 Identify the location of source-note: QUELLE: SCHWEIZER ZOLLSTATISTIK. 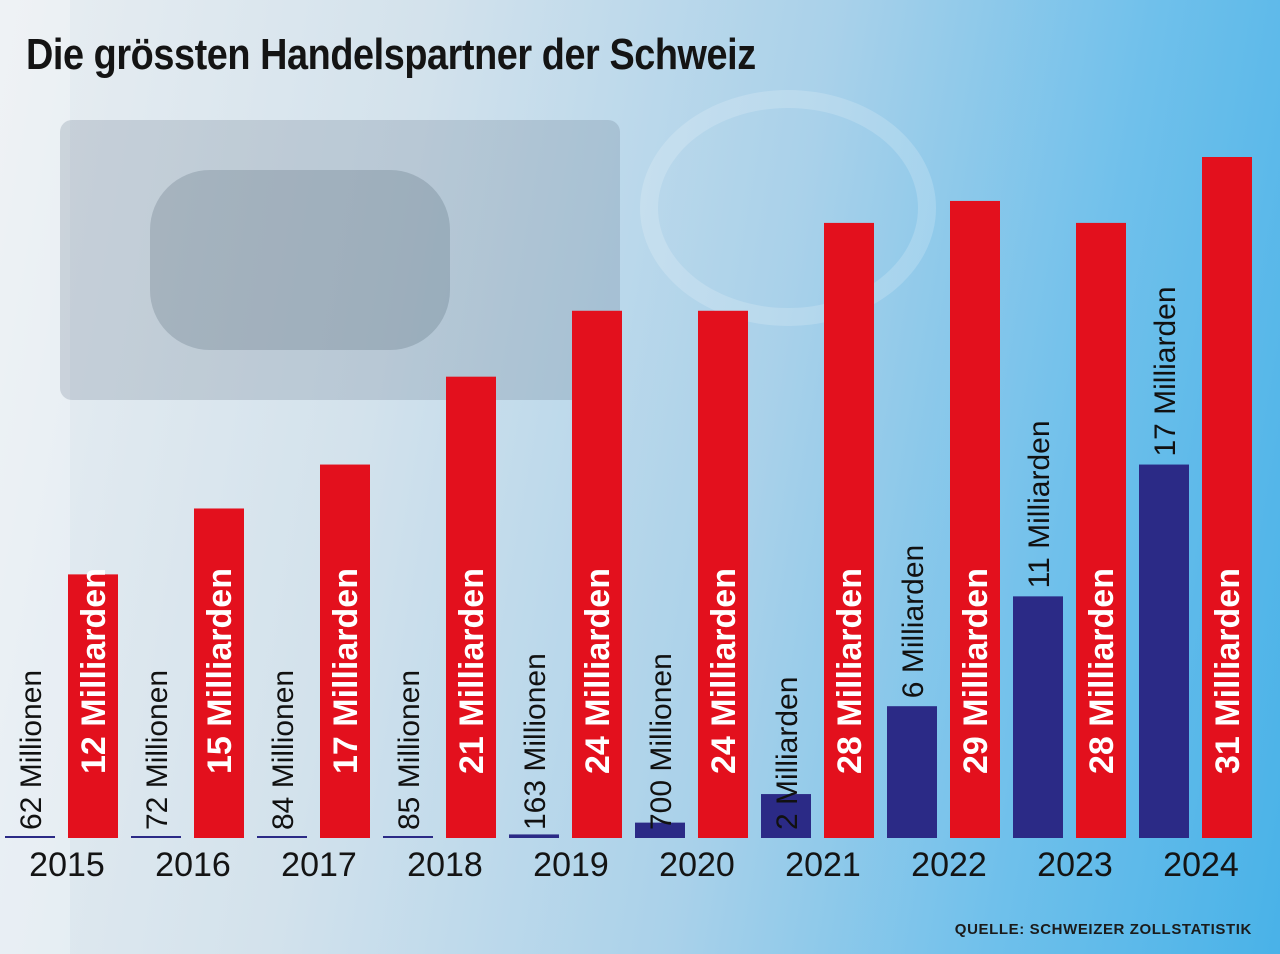
(1103, 929).